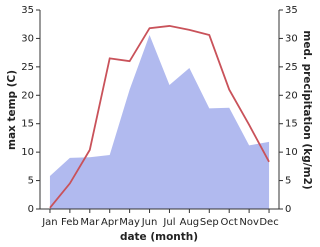 The width and height of the screenshot is (320, 247). What do you see at coordinates (110, 222) in the screenshot?
I see `x-tick-label: Apr` at bounding box center [110, 222].